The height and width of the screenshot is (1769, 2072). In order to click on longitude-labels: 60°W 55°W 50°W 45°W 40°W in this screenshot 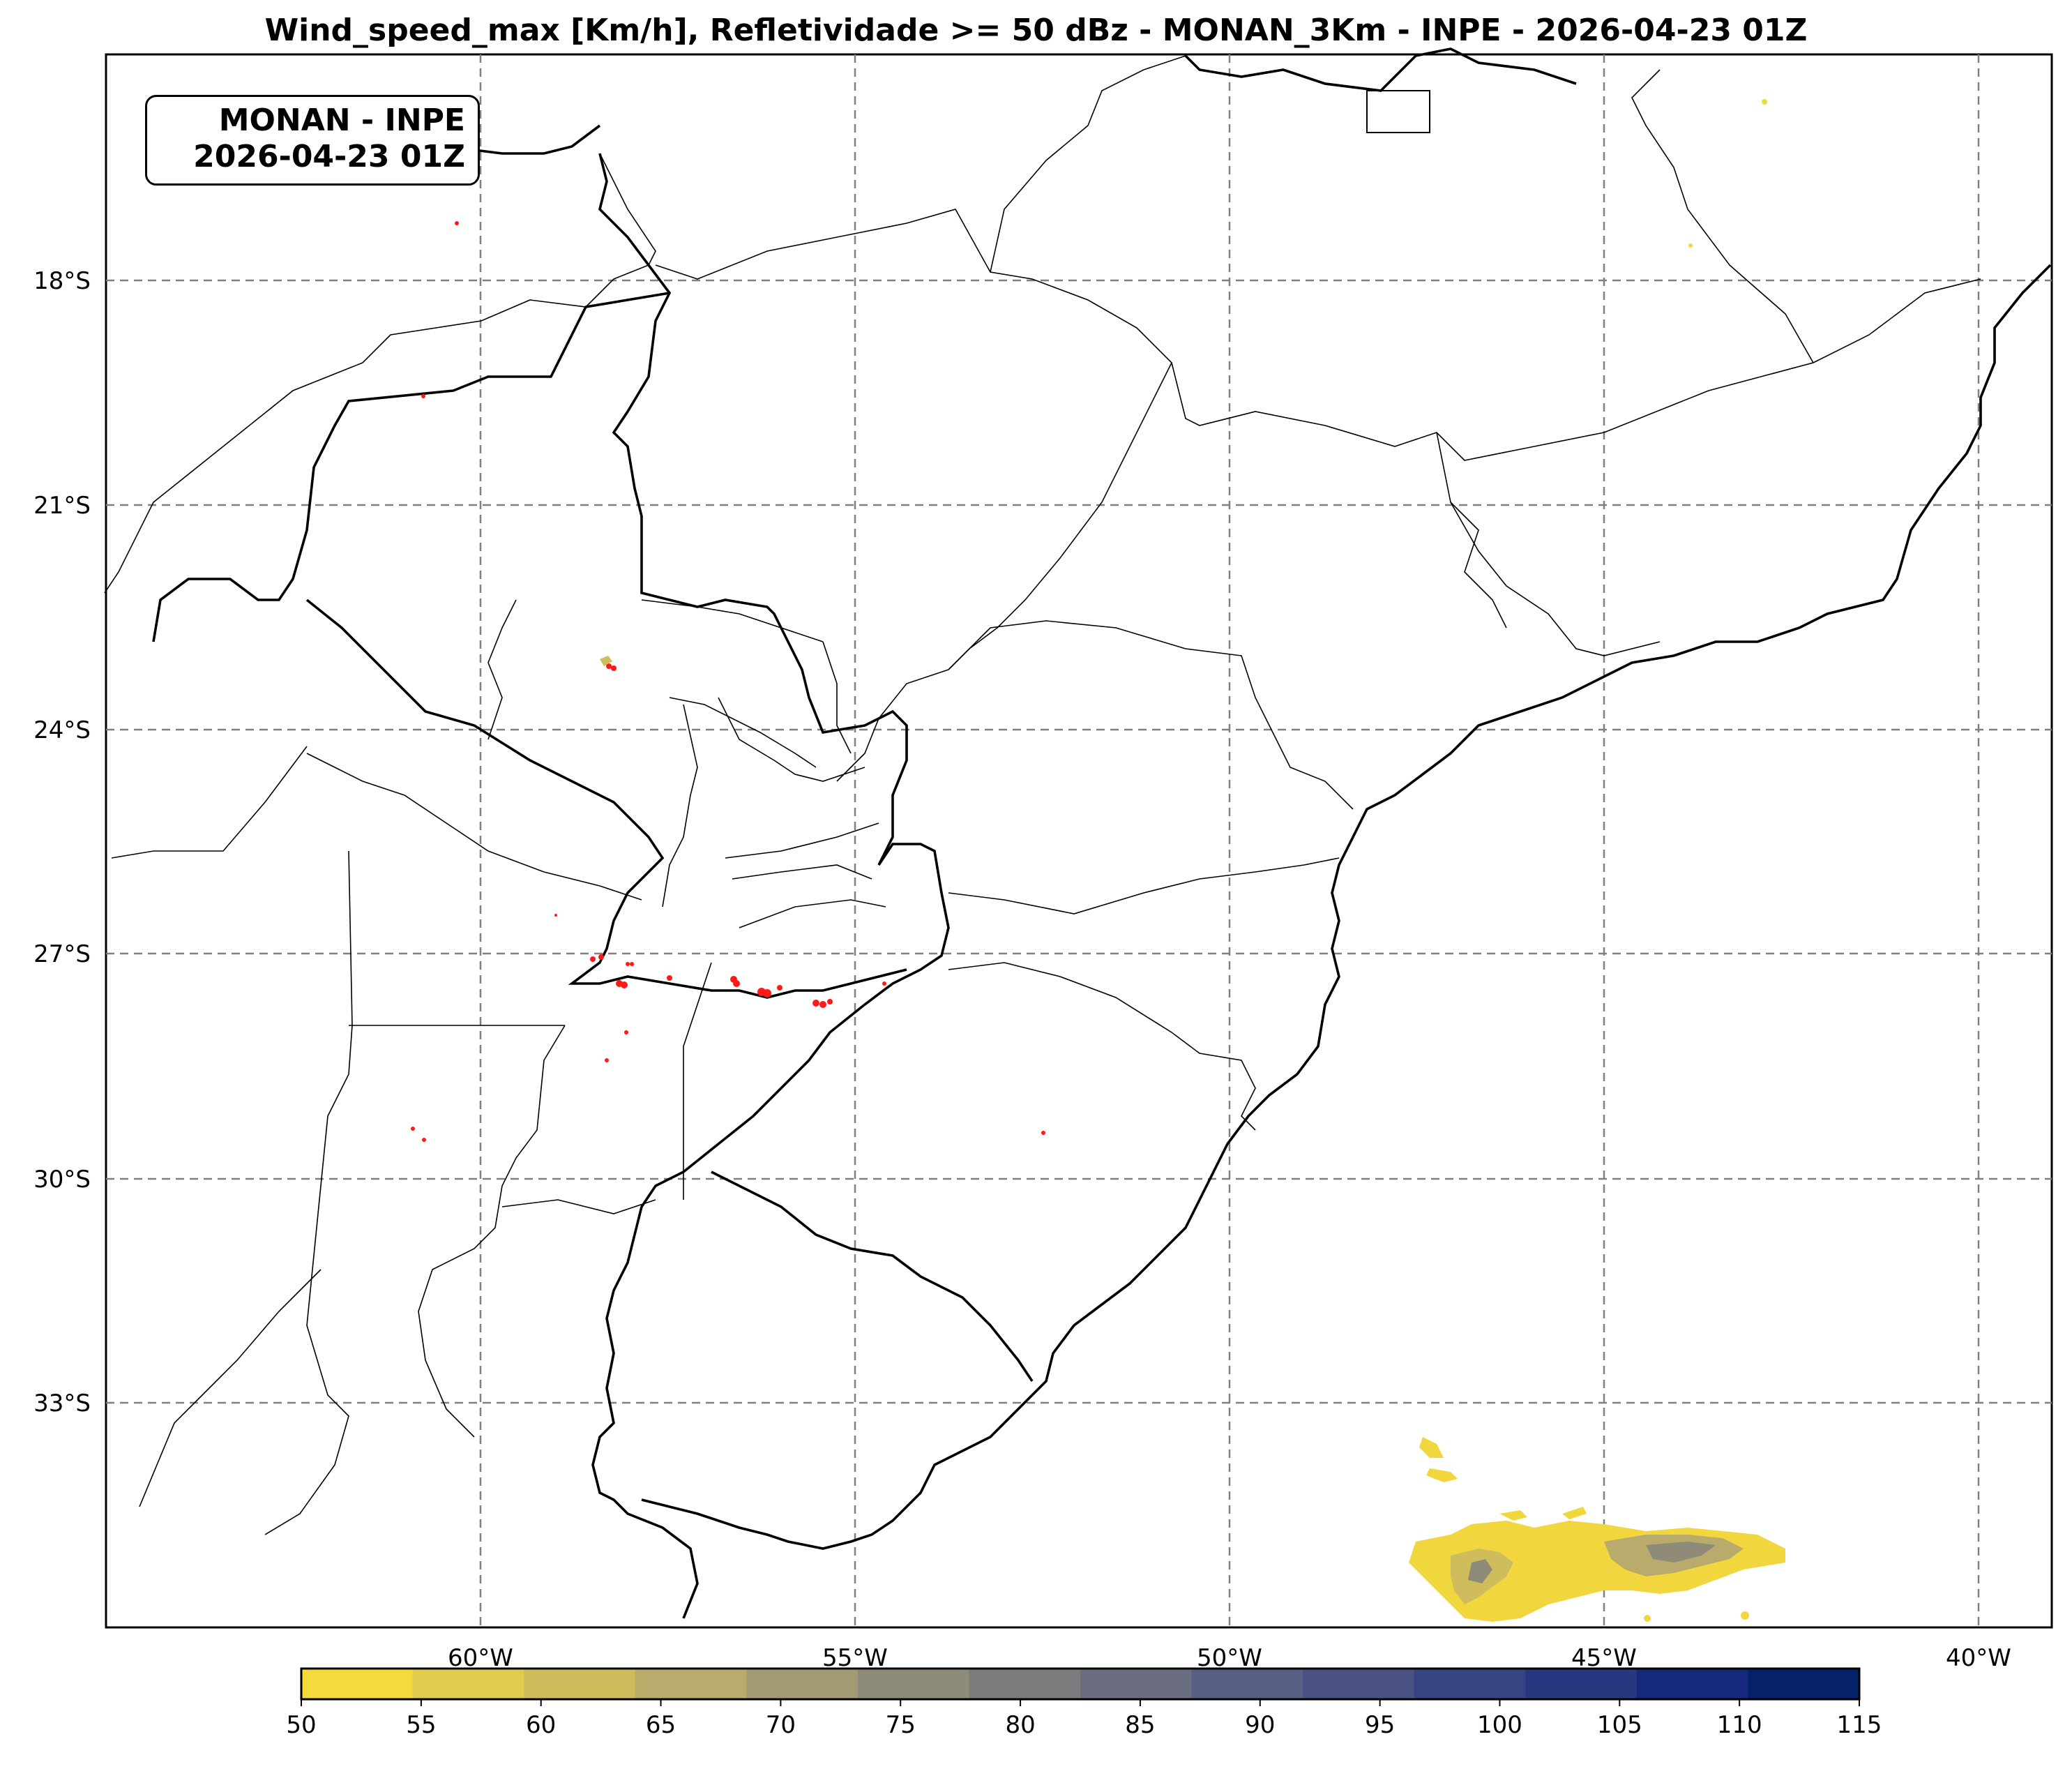, I will do `click(1229, 1658)`.